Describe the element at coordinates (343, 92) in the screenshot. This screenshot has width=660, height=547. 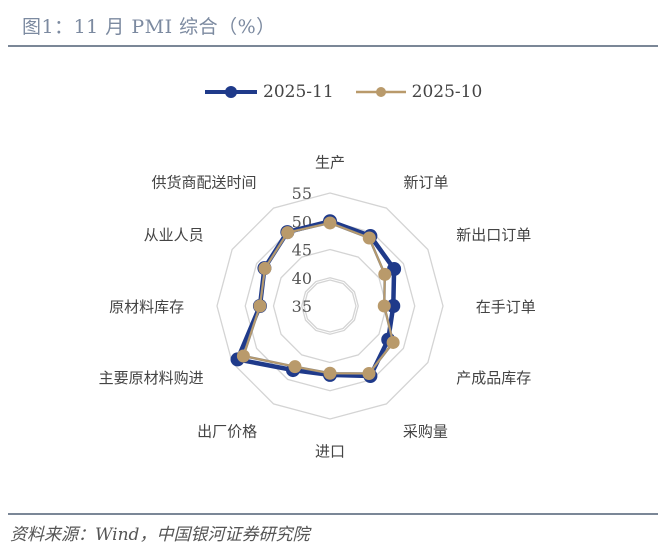
I see `legend: 2025-11 2025-10` at that location.